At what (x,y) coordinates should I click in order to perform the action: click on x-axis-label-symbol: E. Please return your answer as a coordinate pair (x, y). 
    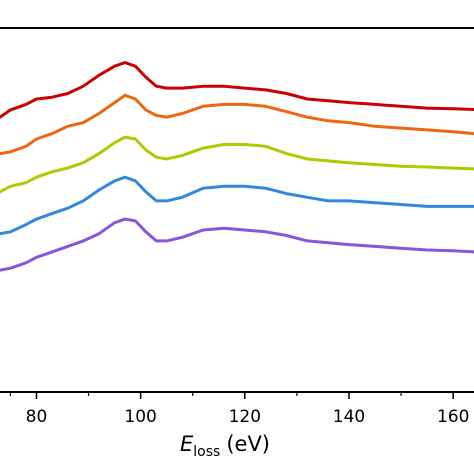
    Looking at the image, I should click on (187, 444).